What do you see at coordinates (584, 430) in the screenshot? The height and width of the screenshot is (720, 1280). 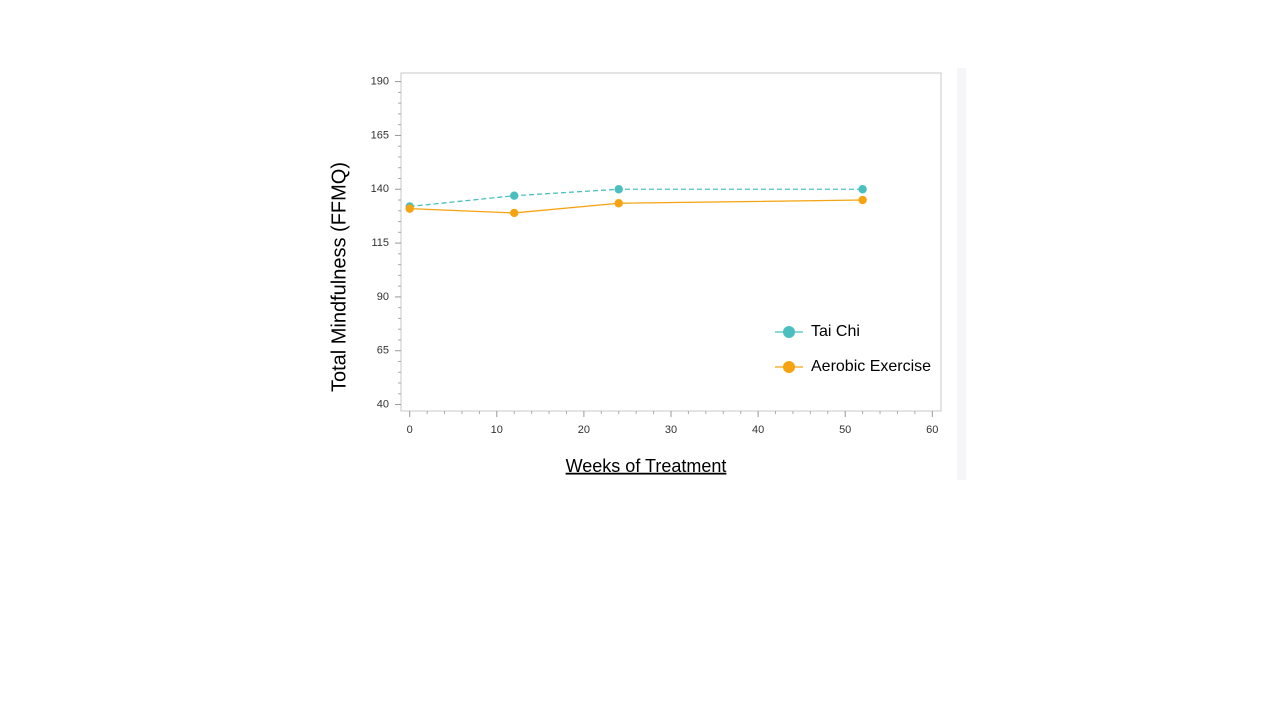 I see `x-tick-label: 20` at bounding box center [584, 430].